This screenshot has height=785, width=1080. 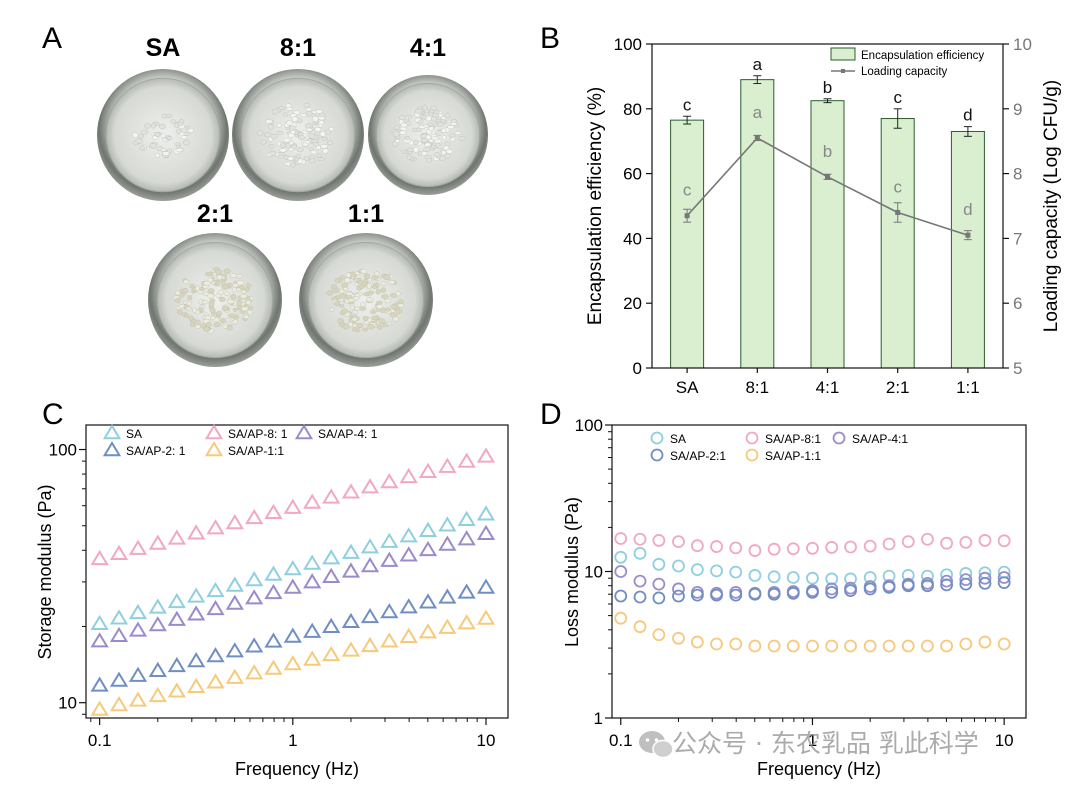 What do you see at coordinates (632, 174) in the screenshot?
I see `y-tick-label: 60` at bounding box center [632, 174].